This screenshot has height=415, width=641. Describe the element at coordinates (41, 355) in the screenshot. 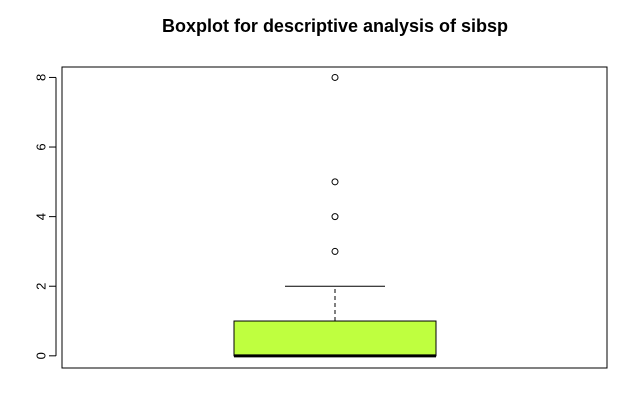

I see `y-tick-label-0: 0` at that location.